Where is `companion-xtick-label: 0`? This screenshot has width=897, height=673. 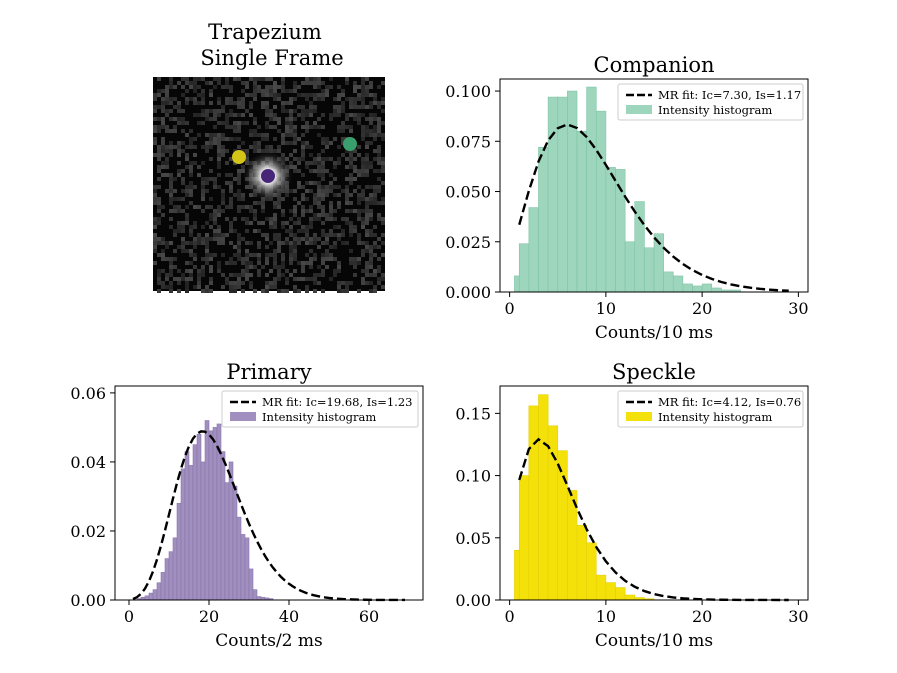
companion-xtick-label: 0 is located at coordinates (510, 308).